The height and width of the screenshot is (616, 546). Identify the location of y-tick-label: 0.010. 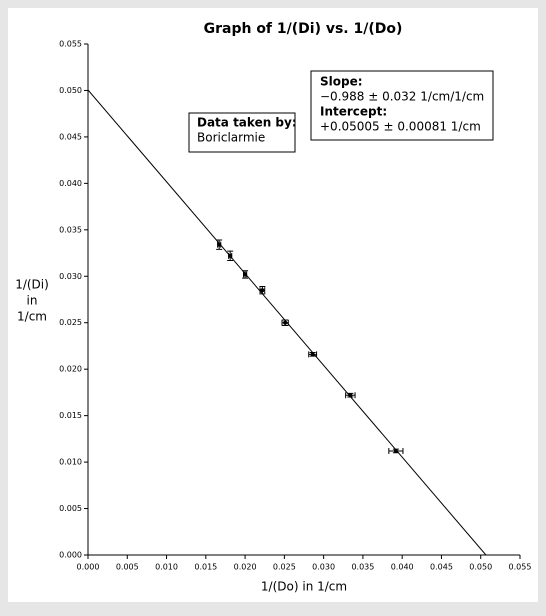
(70, 462).